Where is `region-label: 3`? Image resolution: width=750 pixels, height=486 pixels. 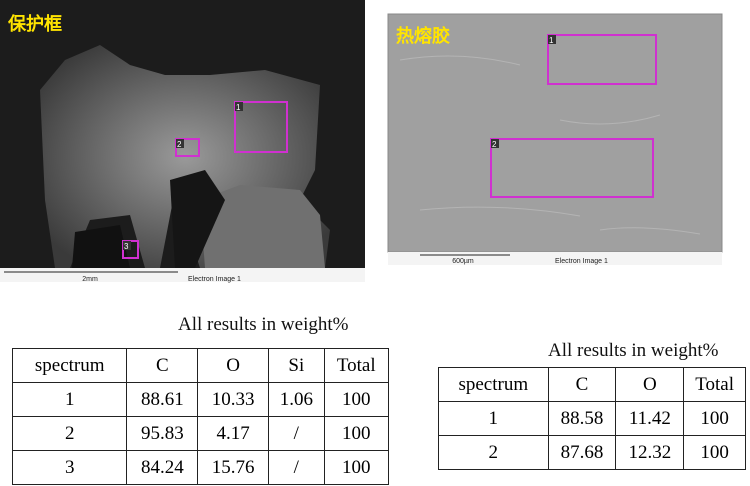
region-label: 3 is located at coordinates (126, 246).